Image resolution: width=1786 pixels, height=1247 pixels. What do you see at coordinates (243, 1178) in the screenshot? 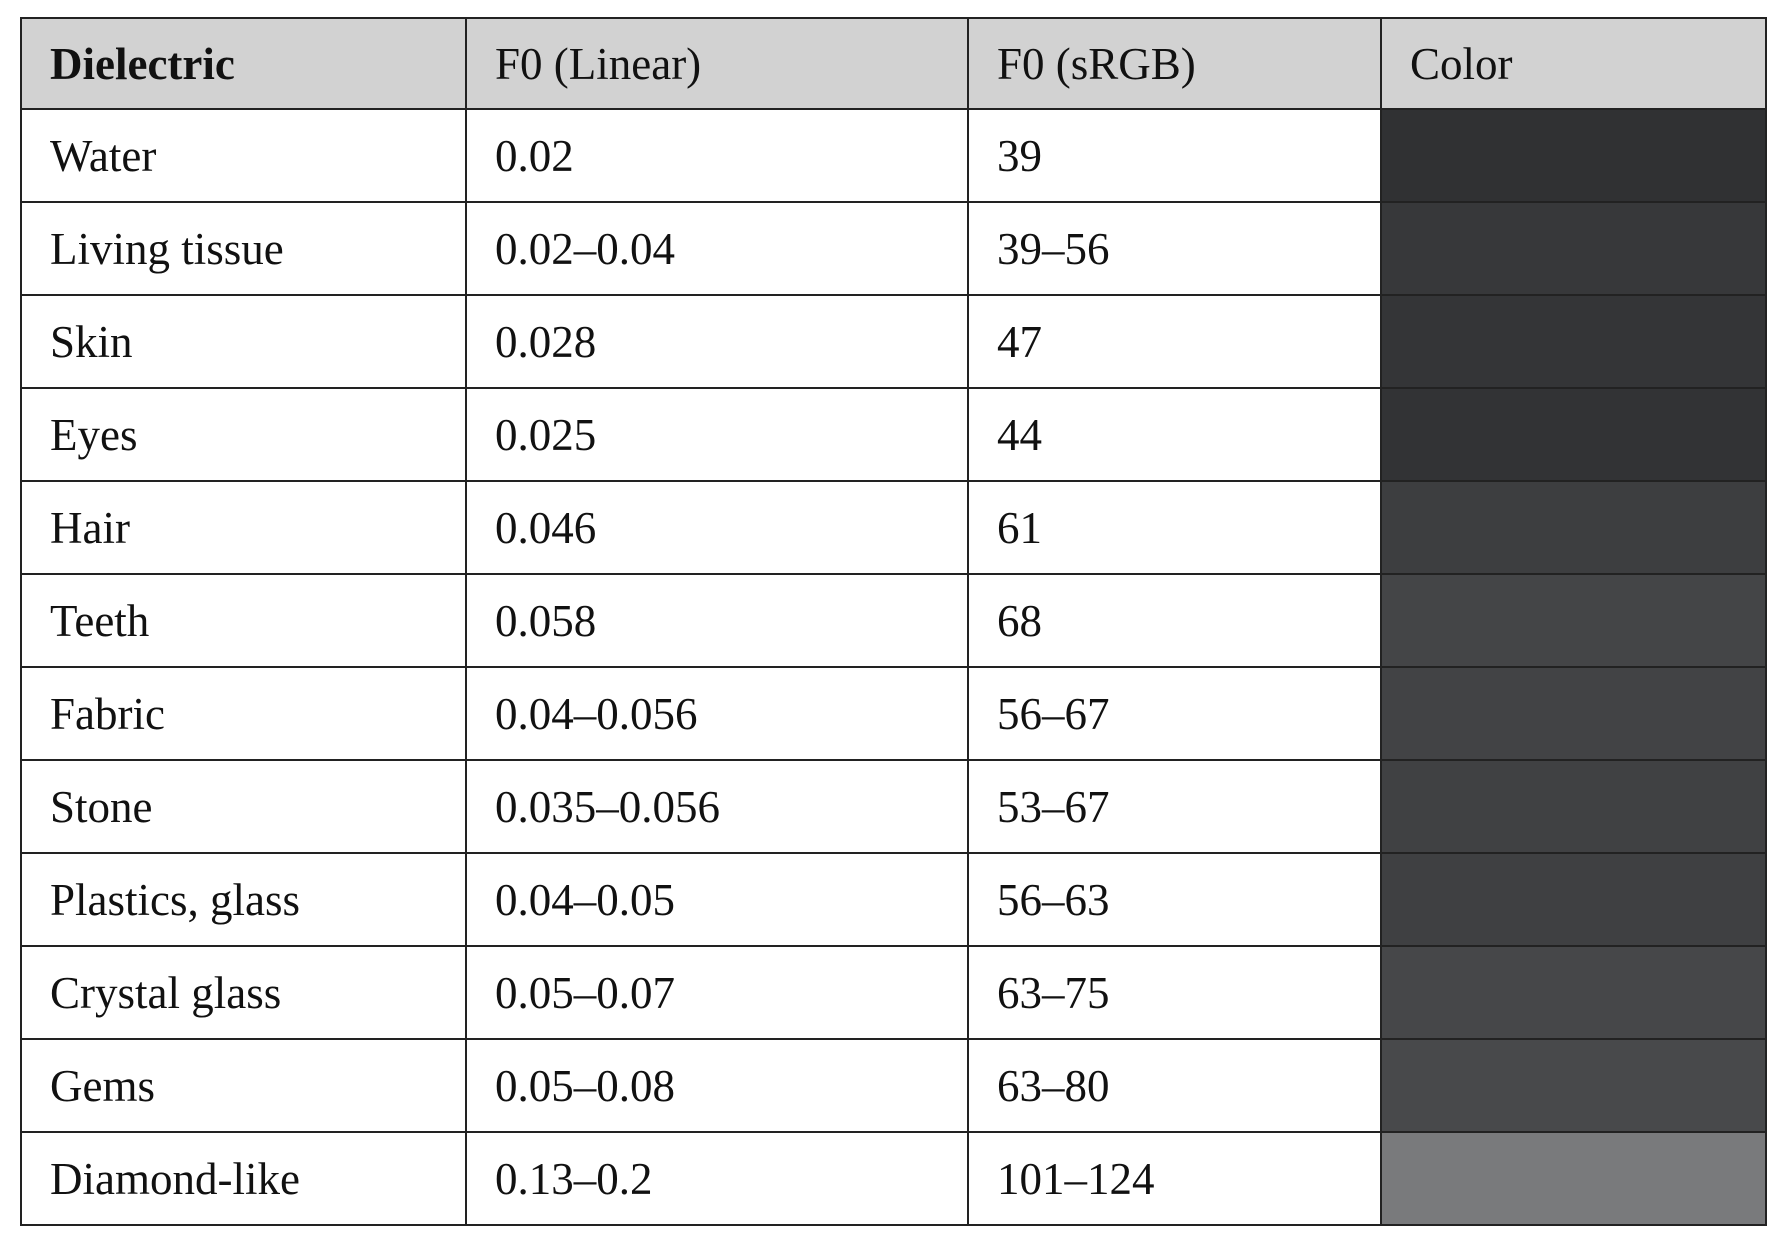
I see `table-cell: Diamond-like` at bounding box center [243, 1178].